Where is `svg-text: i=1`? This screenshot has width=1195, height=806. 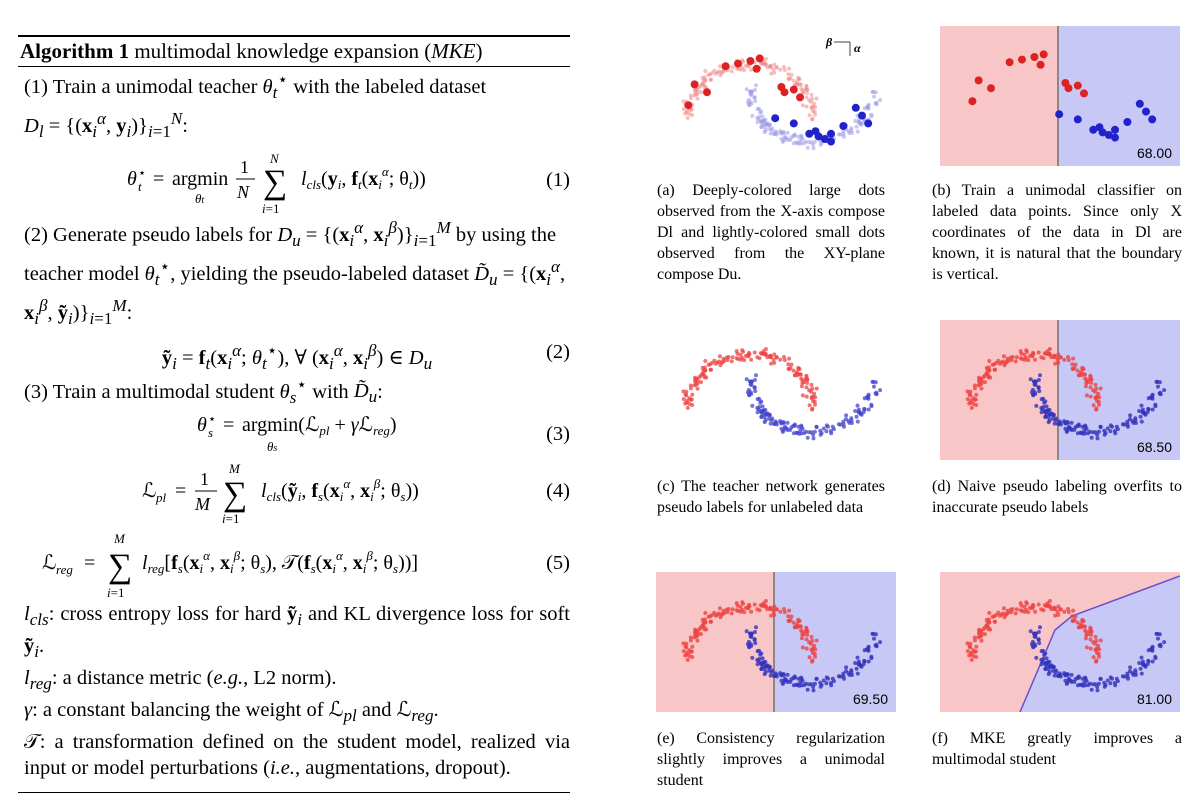
svg-text: i=1 is located at coordinates (270, 208).